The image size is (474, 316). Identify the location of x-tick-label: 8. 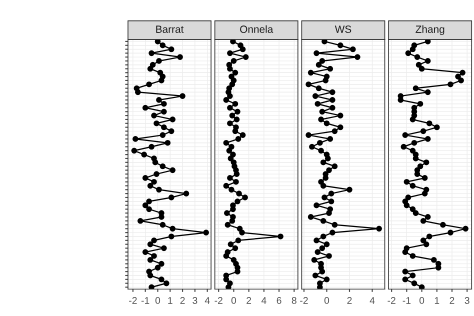
(294, 300).